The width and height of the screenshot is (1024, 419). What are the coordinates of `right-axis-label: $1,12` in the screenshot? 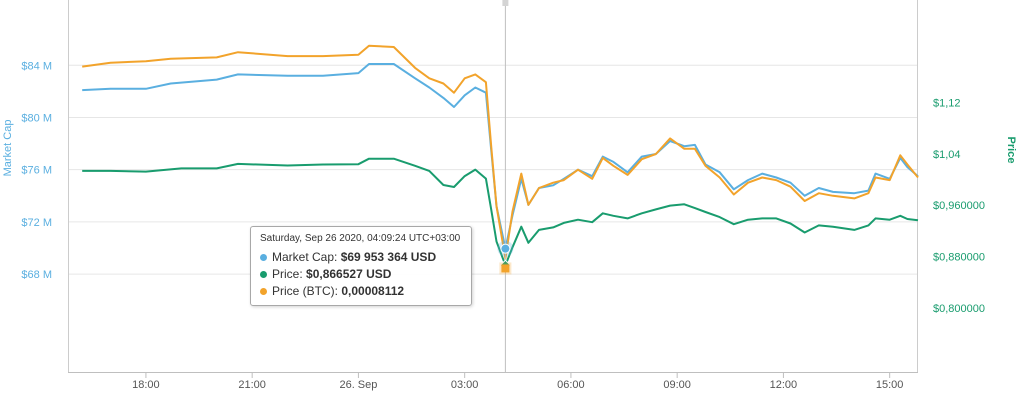 It's located at (947, 104).